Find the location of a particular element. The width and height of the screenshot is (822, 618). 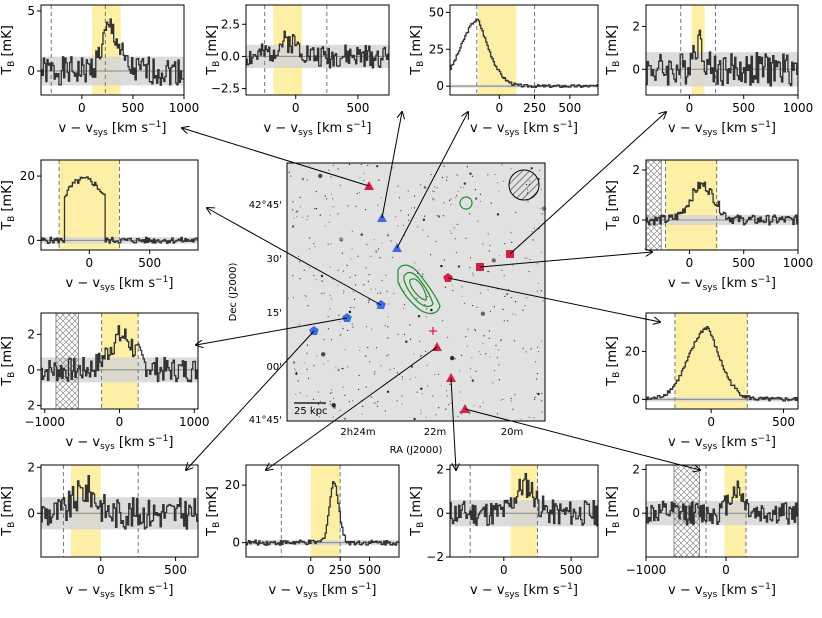

galaxy-contours is located at coordinates (435, 255).